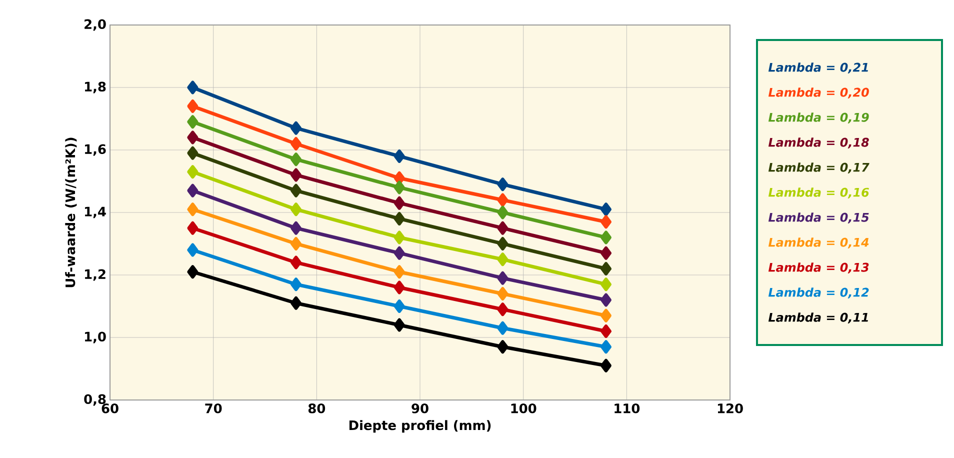 The height and width of the screenshot is (458, 954). I want to click on text: Lambda = 0,16, so click(818, 193).